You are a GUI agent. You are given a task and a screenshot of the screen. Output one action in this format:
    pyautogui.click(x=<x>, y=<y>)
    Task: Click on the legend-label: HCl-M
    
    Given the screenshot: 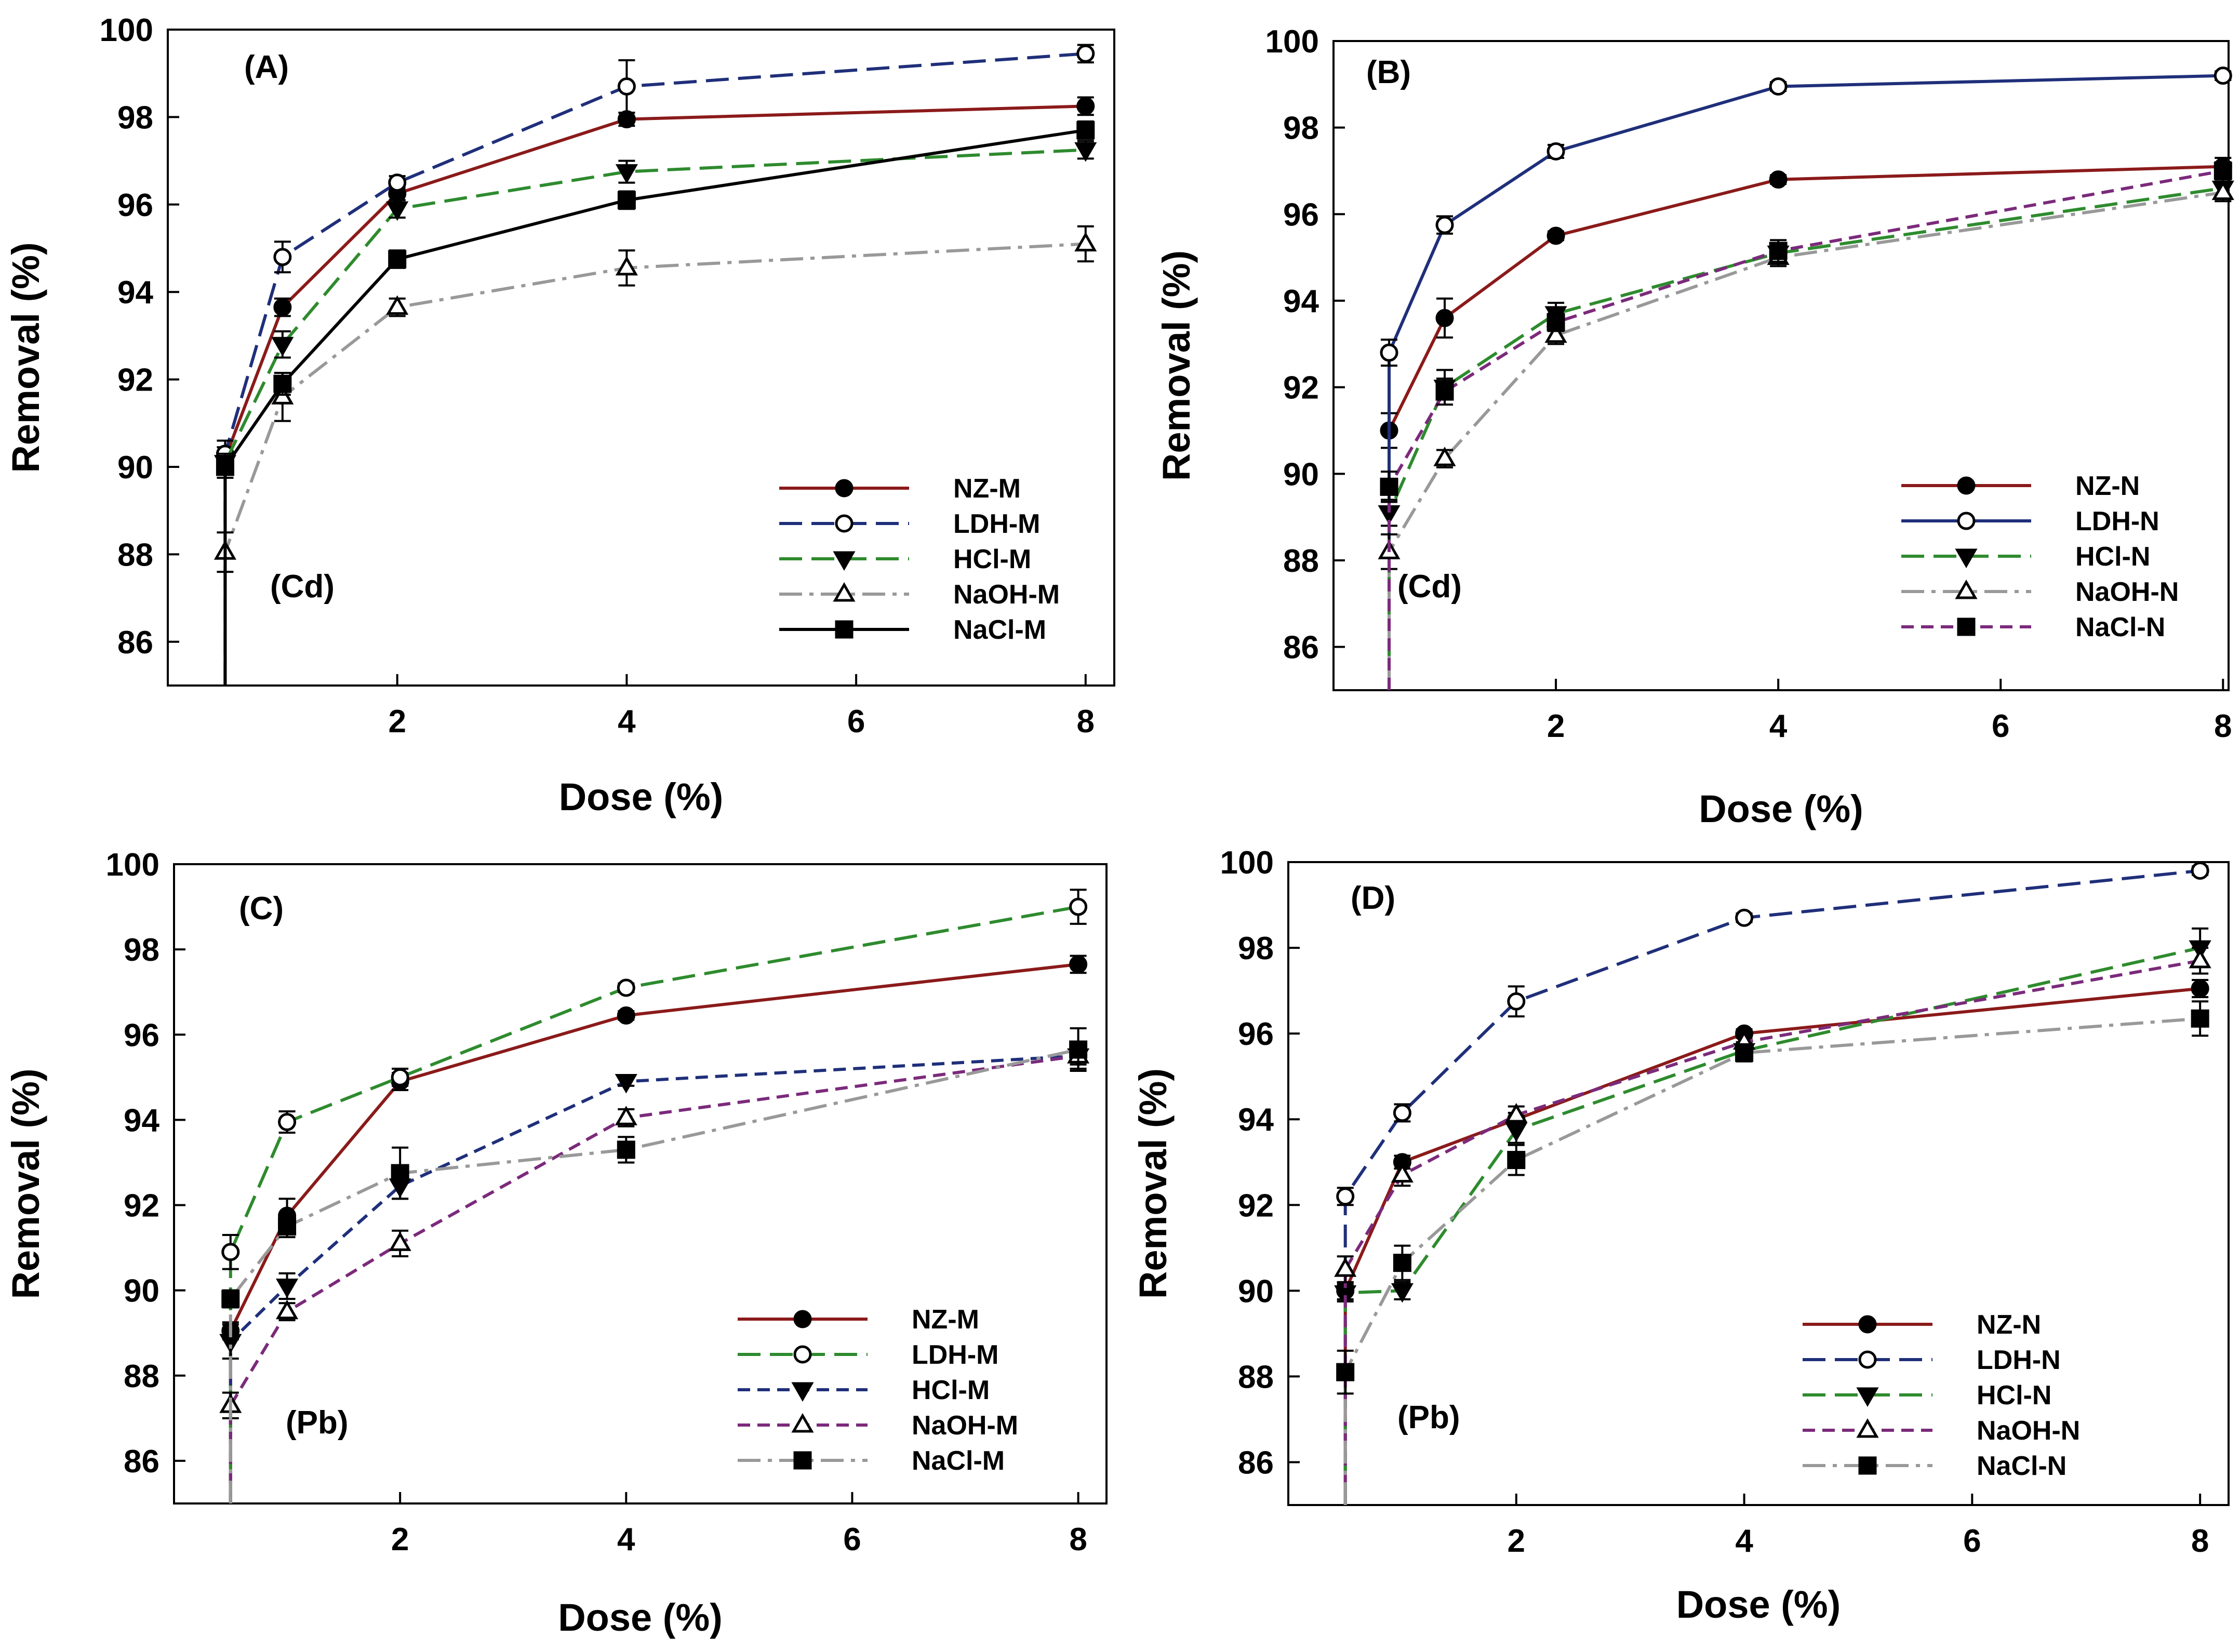 What is the action you would take?
    pyautogui.click(x=951, y=1390)
    